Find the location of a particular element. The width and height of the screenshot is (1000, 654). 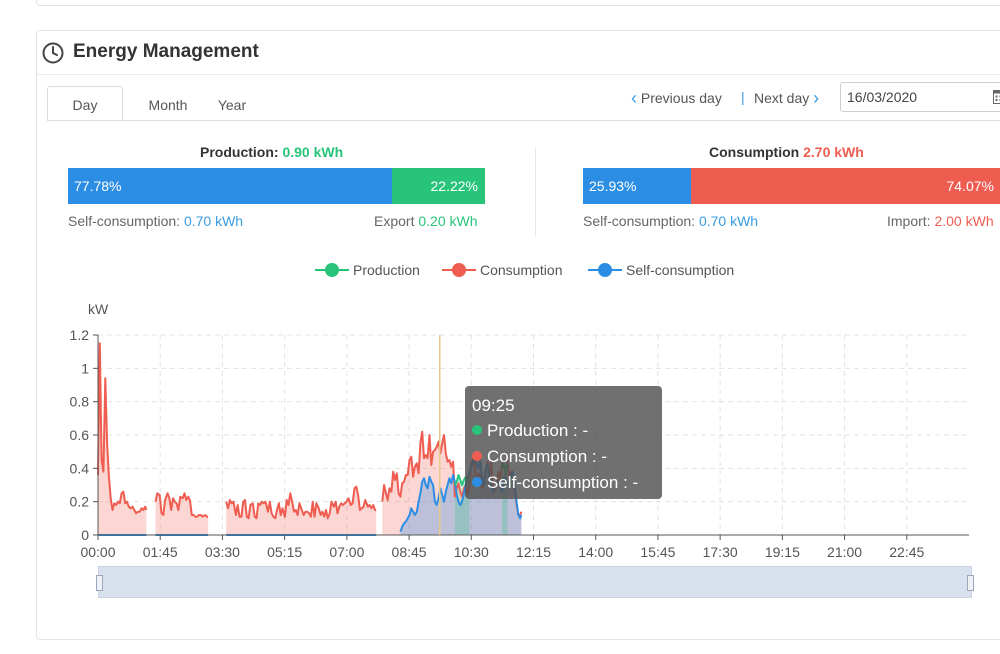

x-tick-label: 21:00 is located at coordinates (844, 552).